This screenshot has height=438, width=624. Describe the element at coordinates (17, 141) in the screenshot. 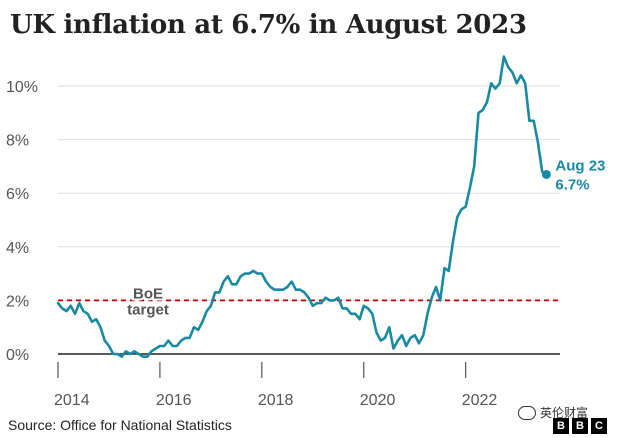

I see `y-tick-label: 8%` at that location.